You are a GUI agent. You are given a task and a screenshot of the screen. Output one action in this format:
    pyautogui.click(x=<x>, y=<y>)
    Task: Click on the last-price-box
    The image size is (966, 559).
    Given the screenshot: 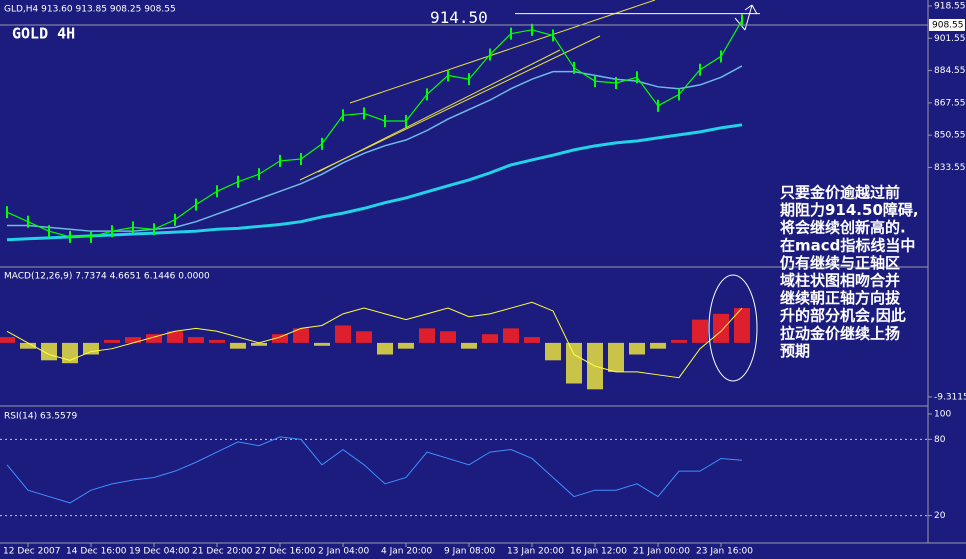 What is the action you would take?
    pyautogui.click(x=947, y=24)
    